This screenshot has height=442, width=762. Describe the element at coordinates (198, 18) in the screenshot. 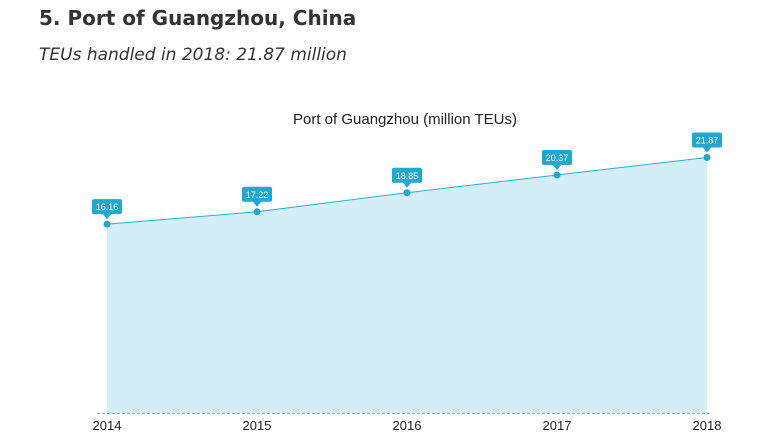

I see `page-title: 5. Port of Guangzhou, China` at that location.